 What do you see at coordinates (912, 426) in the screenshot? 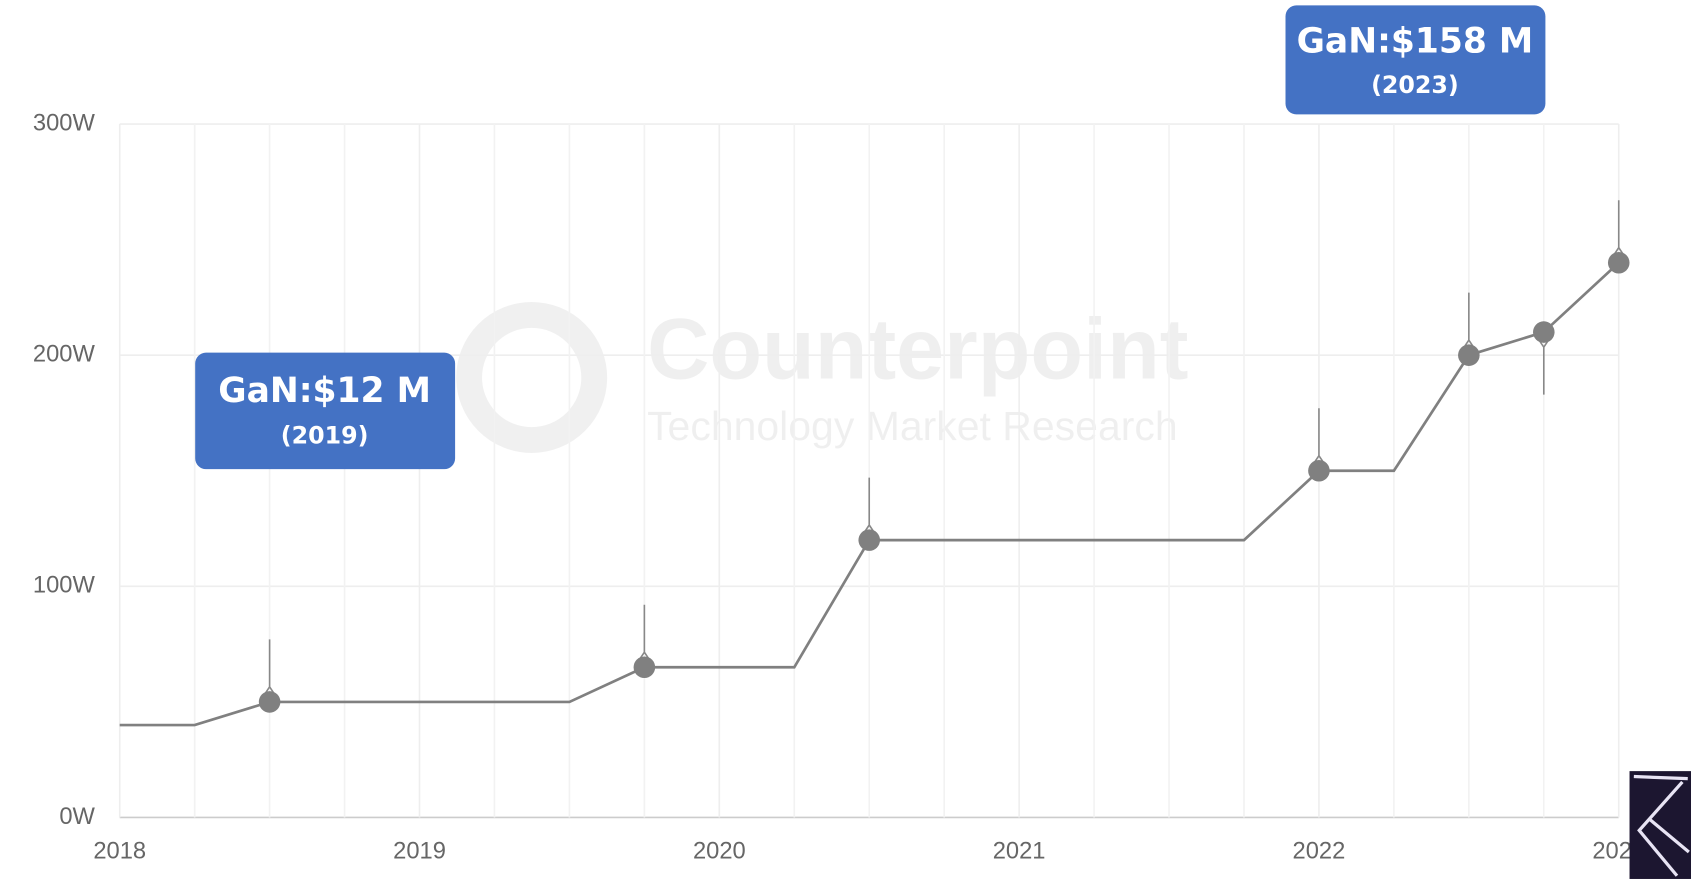
I see `watermark-tagline: Technology Market Research` at bounding box center [912, 426].